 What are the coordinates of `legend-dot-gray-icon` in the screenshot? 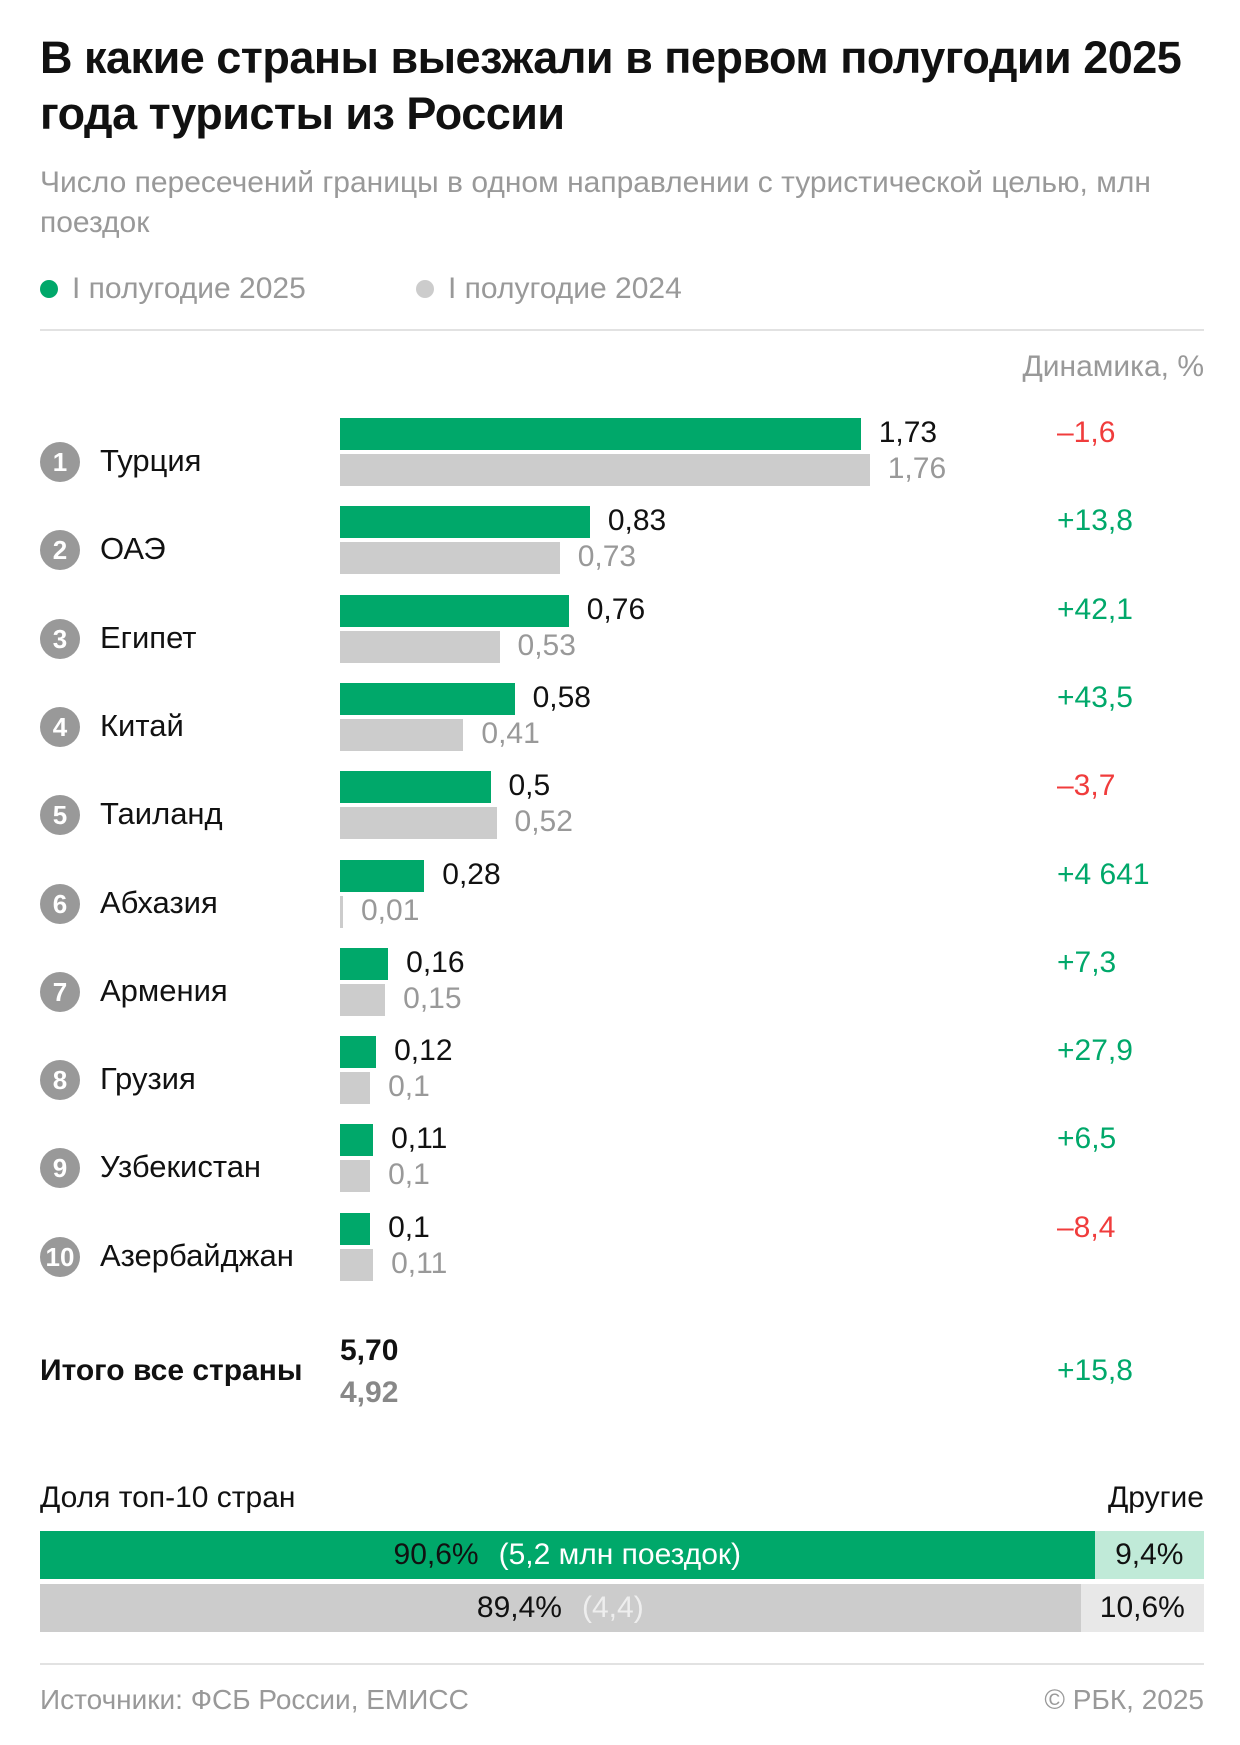 It's located at (425, 289).